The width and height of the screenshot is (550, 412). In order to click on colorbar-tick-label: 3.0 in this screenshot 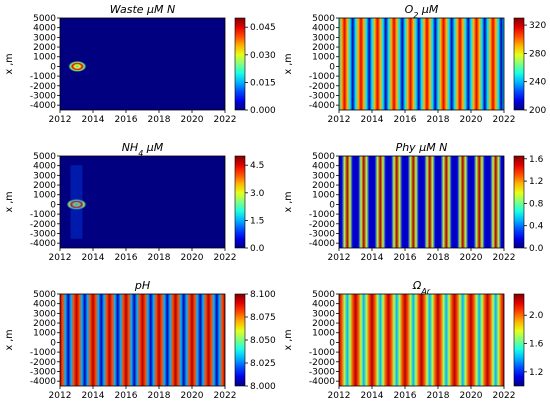, I will do `click(257, 194)`.